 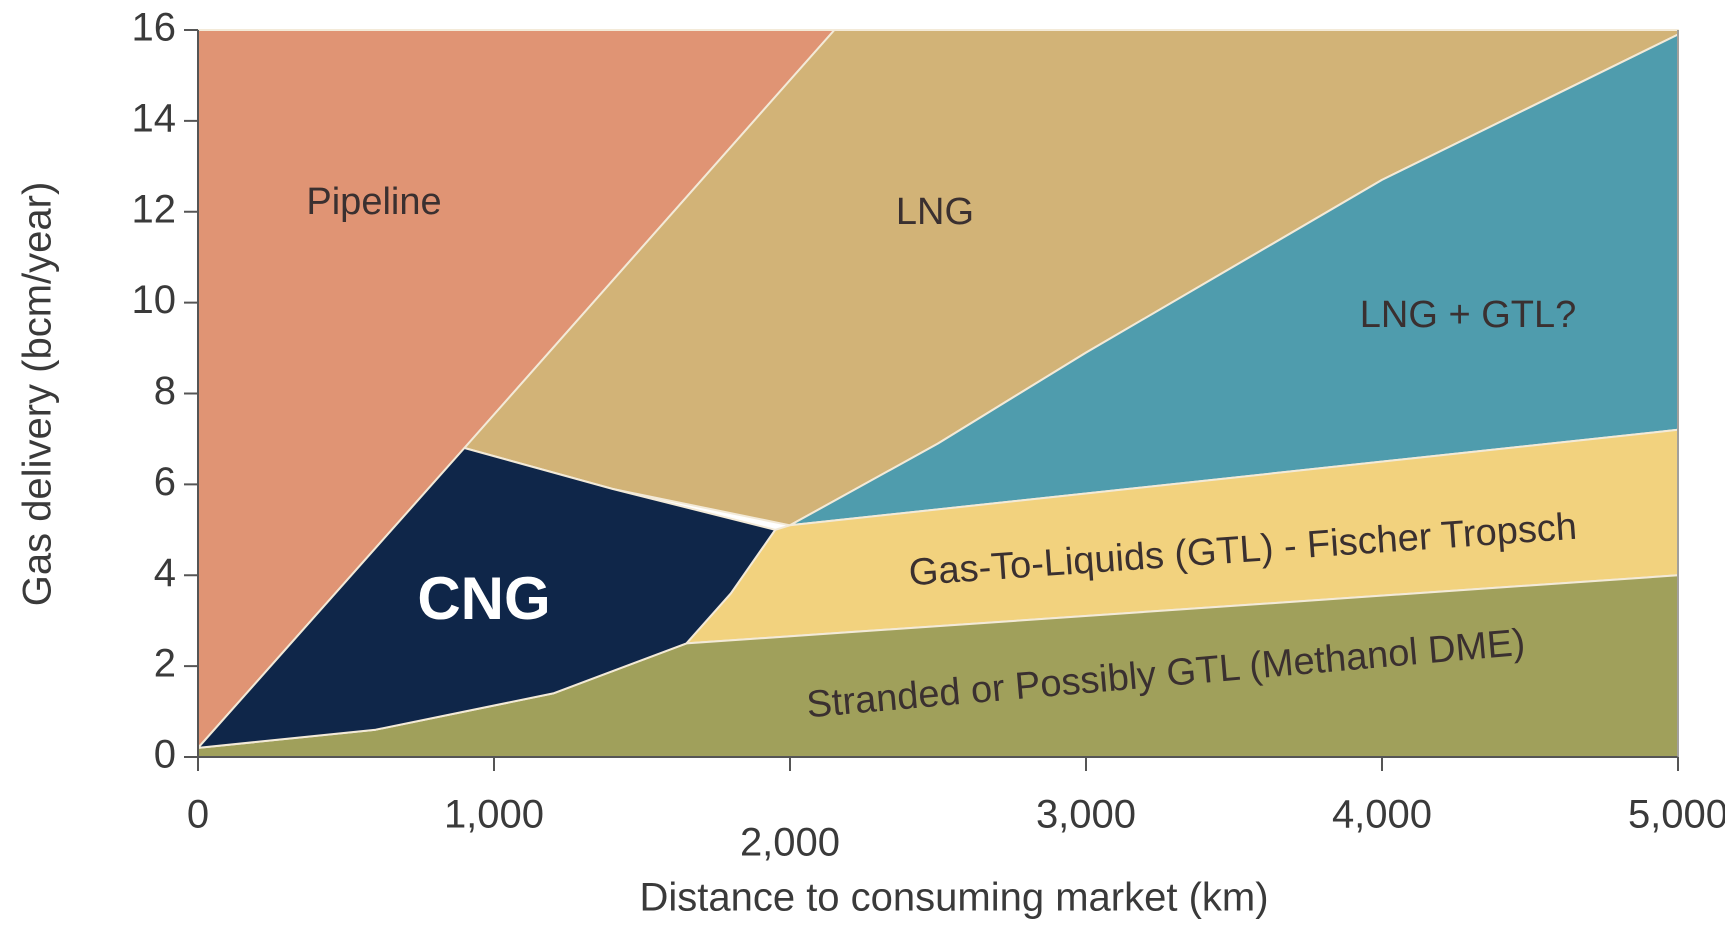 What do you see at coordinates (165, 664) in the screenshot?
I see `y-tick-label: 2` at bounding box center [165, 664].